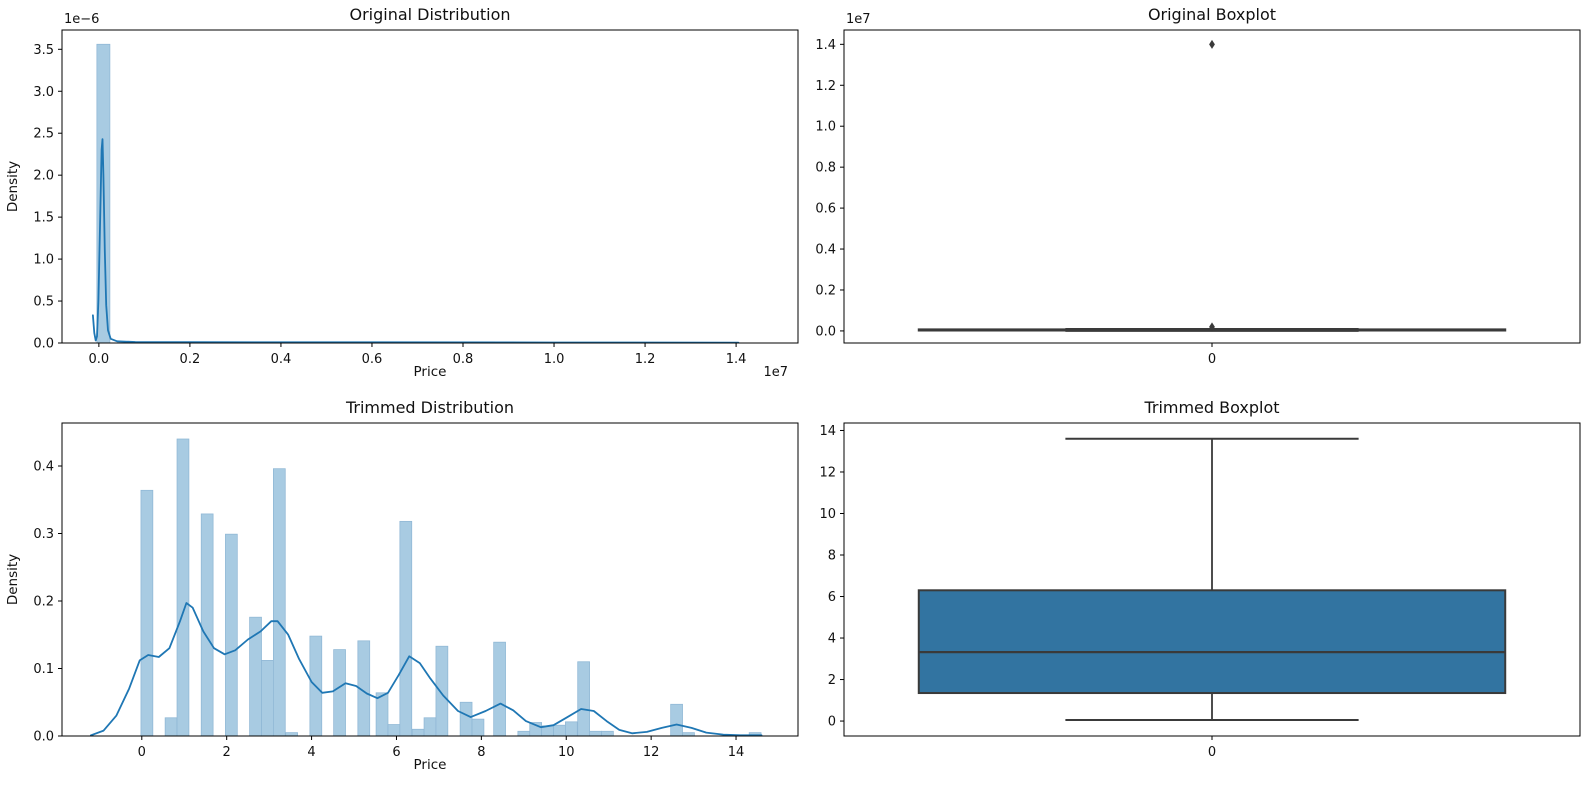 The height and width of the screenshot is (790, 1589). I want to click on x-tick-label: 0.2, so click(190, 359).